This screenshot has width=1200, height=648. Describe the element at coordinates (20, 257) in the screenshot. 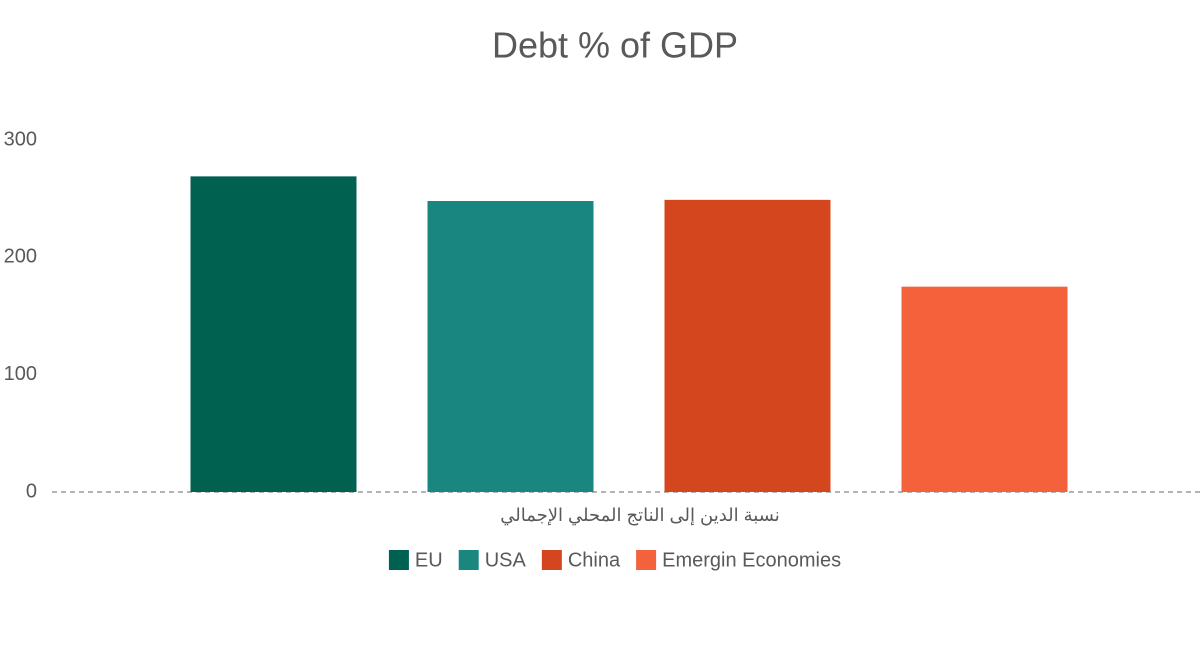

I see `y-tick-label: 200` at that location.